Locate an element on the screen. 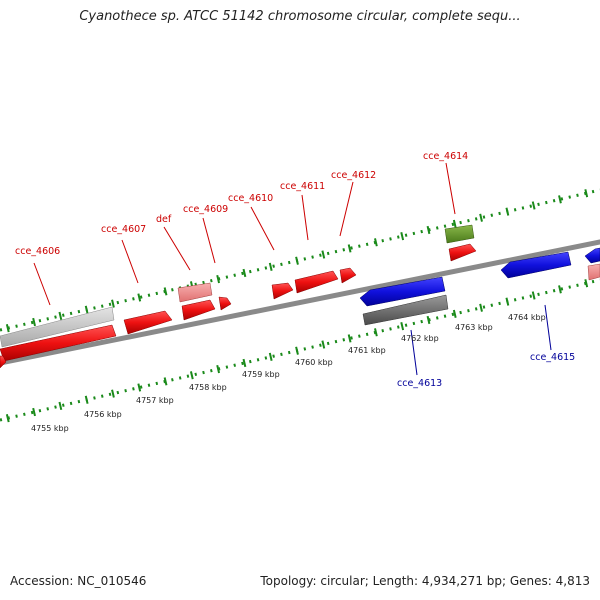 Image resolution: width=600 pixels, height=600 pixels. scale-label: 4756 kbp is located at coordinates (103, 414).